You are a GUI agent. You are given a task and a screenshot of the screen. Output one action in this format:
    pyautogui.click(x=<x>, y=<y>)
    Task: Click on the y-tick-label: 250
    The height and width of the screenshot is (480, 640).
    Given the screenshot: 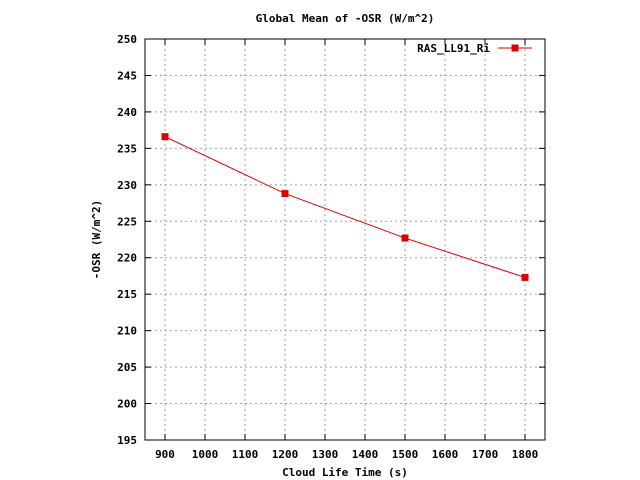 What is the action you would take?
    pyautogui.click(x=127, y=39)
    